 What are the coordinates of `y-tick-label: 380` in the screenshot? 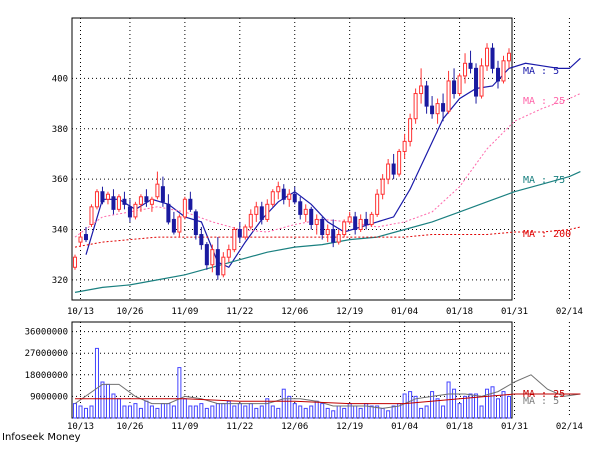 It's located at (60, 130).